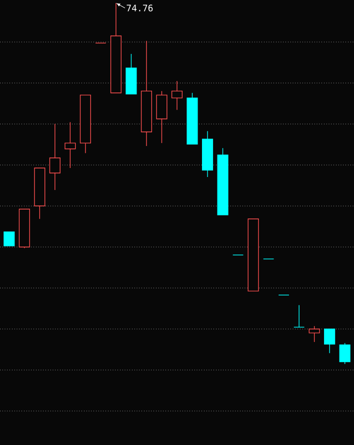 Image resolution: width=354 pixels, height=445 pixels. Describe the element at coordinates (139, 8) in the screenshot. I see `annotation: 74.76` at that location.